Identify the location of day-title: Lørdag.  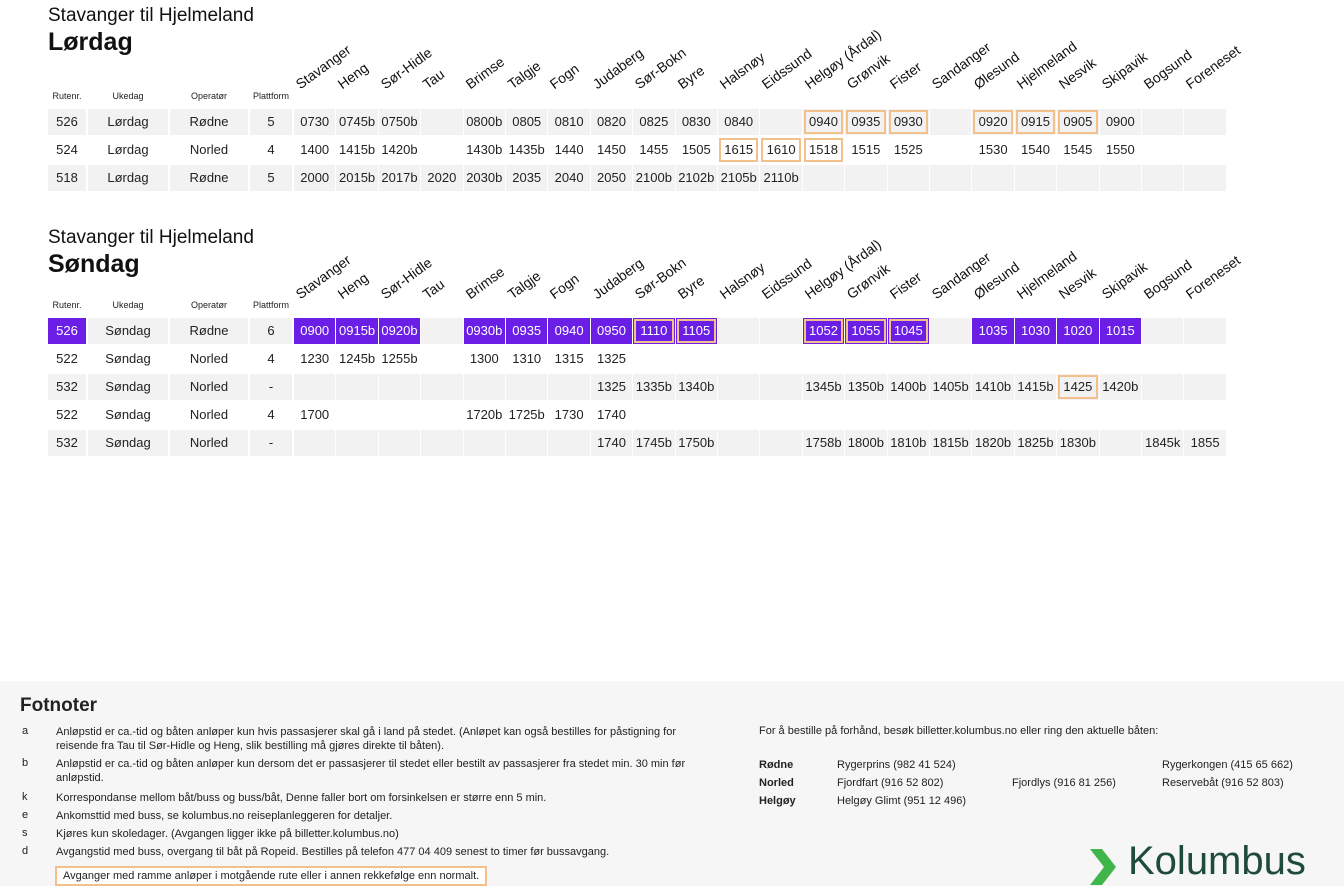
(90, 42).